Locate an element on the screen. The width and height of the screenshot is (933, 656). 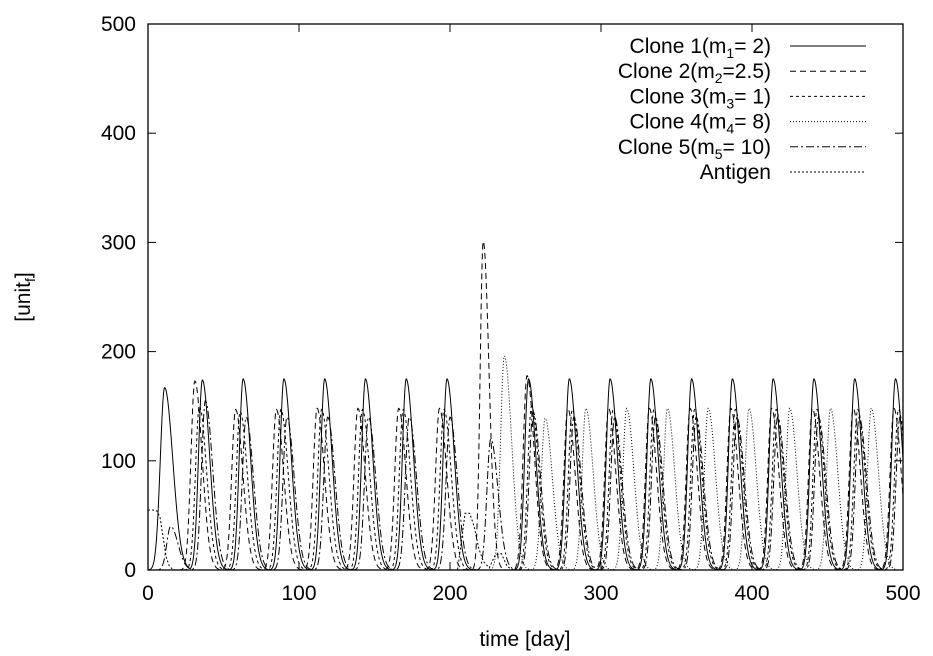
y-tick-label: 300 is located at coordinates (118, 242).